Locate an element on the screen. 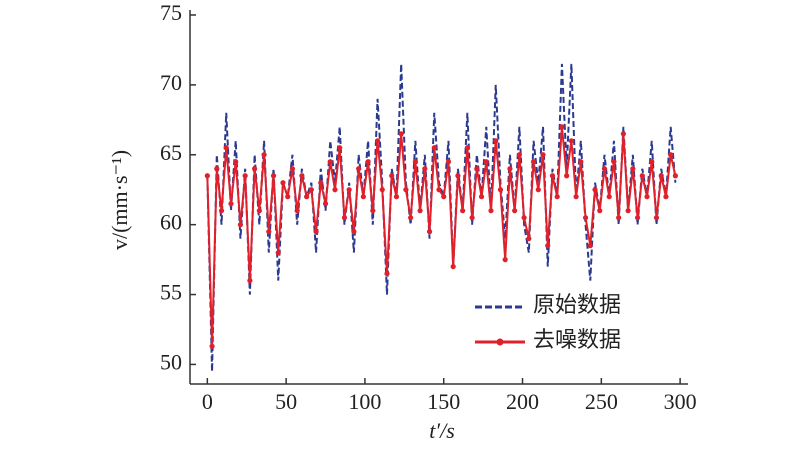 This screenshot has height=453, width=800. x-tick-label: 100 is located at coordinates (364, 401).